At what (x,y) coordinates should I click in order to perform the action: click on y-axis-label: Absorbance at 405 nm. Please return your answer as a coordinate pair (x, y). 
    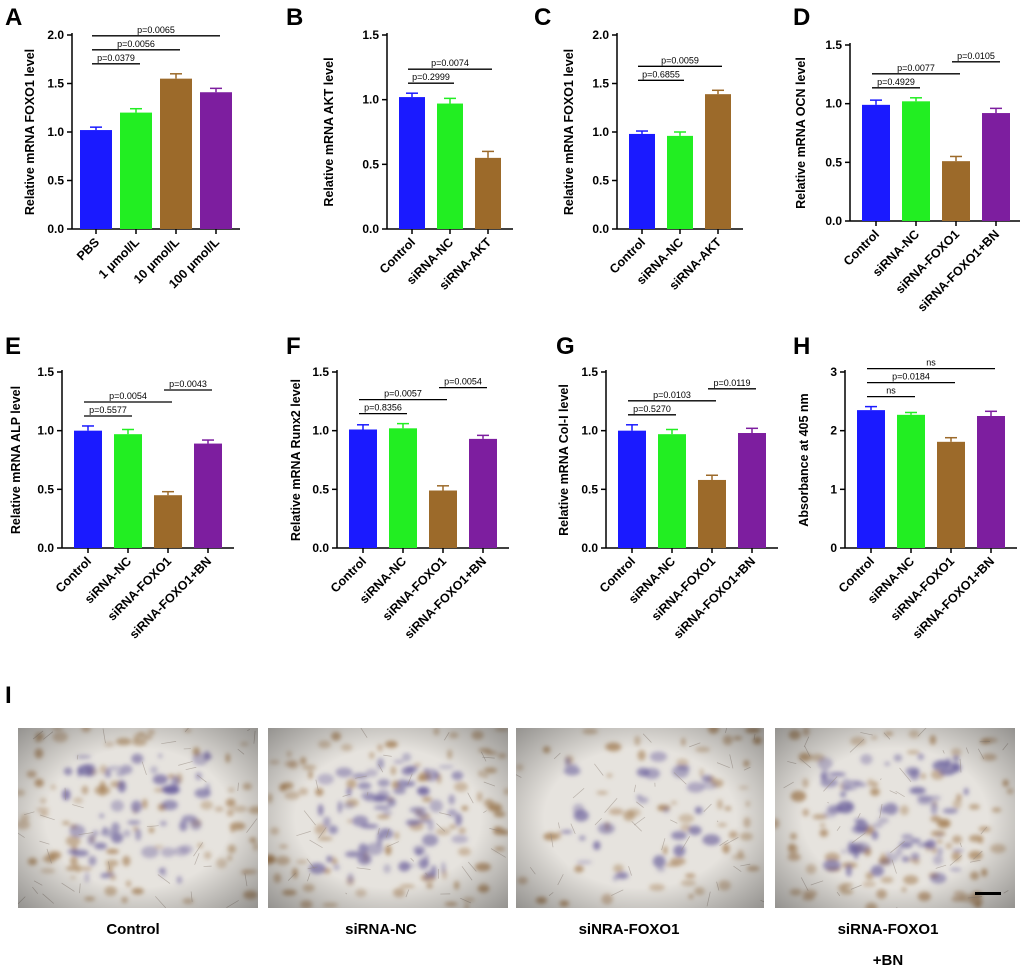
    Looking at the image, I should click on (804, 459).